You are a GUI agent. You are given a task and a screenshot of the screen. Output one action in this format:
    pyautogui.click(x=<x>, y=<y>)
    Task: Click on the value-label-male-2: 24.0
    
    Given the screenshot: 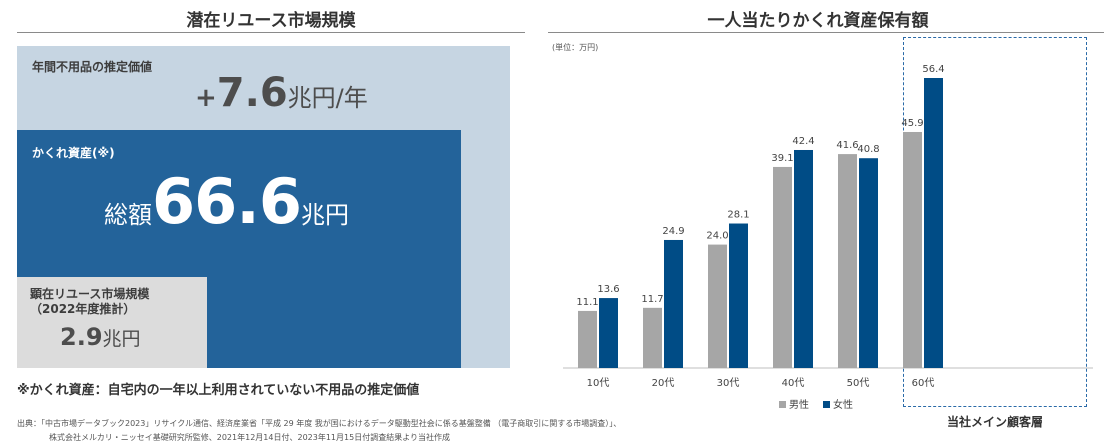 What is the action you would take?
    pyautogui.click(x=717, y=236)
    